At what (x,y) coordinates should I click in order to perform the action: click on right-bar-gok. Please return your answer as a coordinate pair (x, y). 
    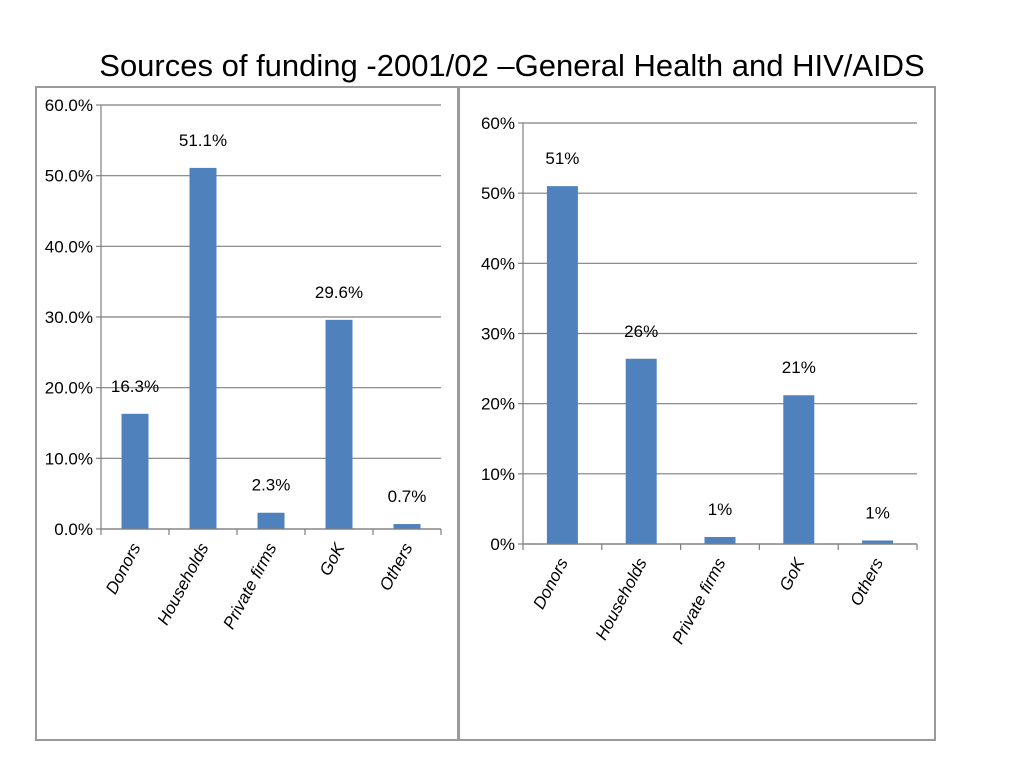
    Looking at the image, I should click on (799, 469).